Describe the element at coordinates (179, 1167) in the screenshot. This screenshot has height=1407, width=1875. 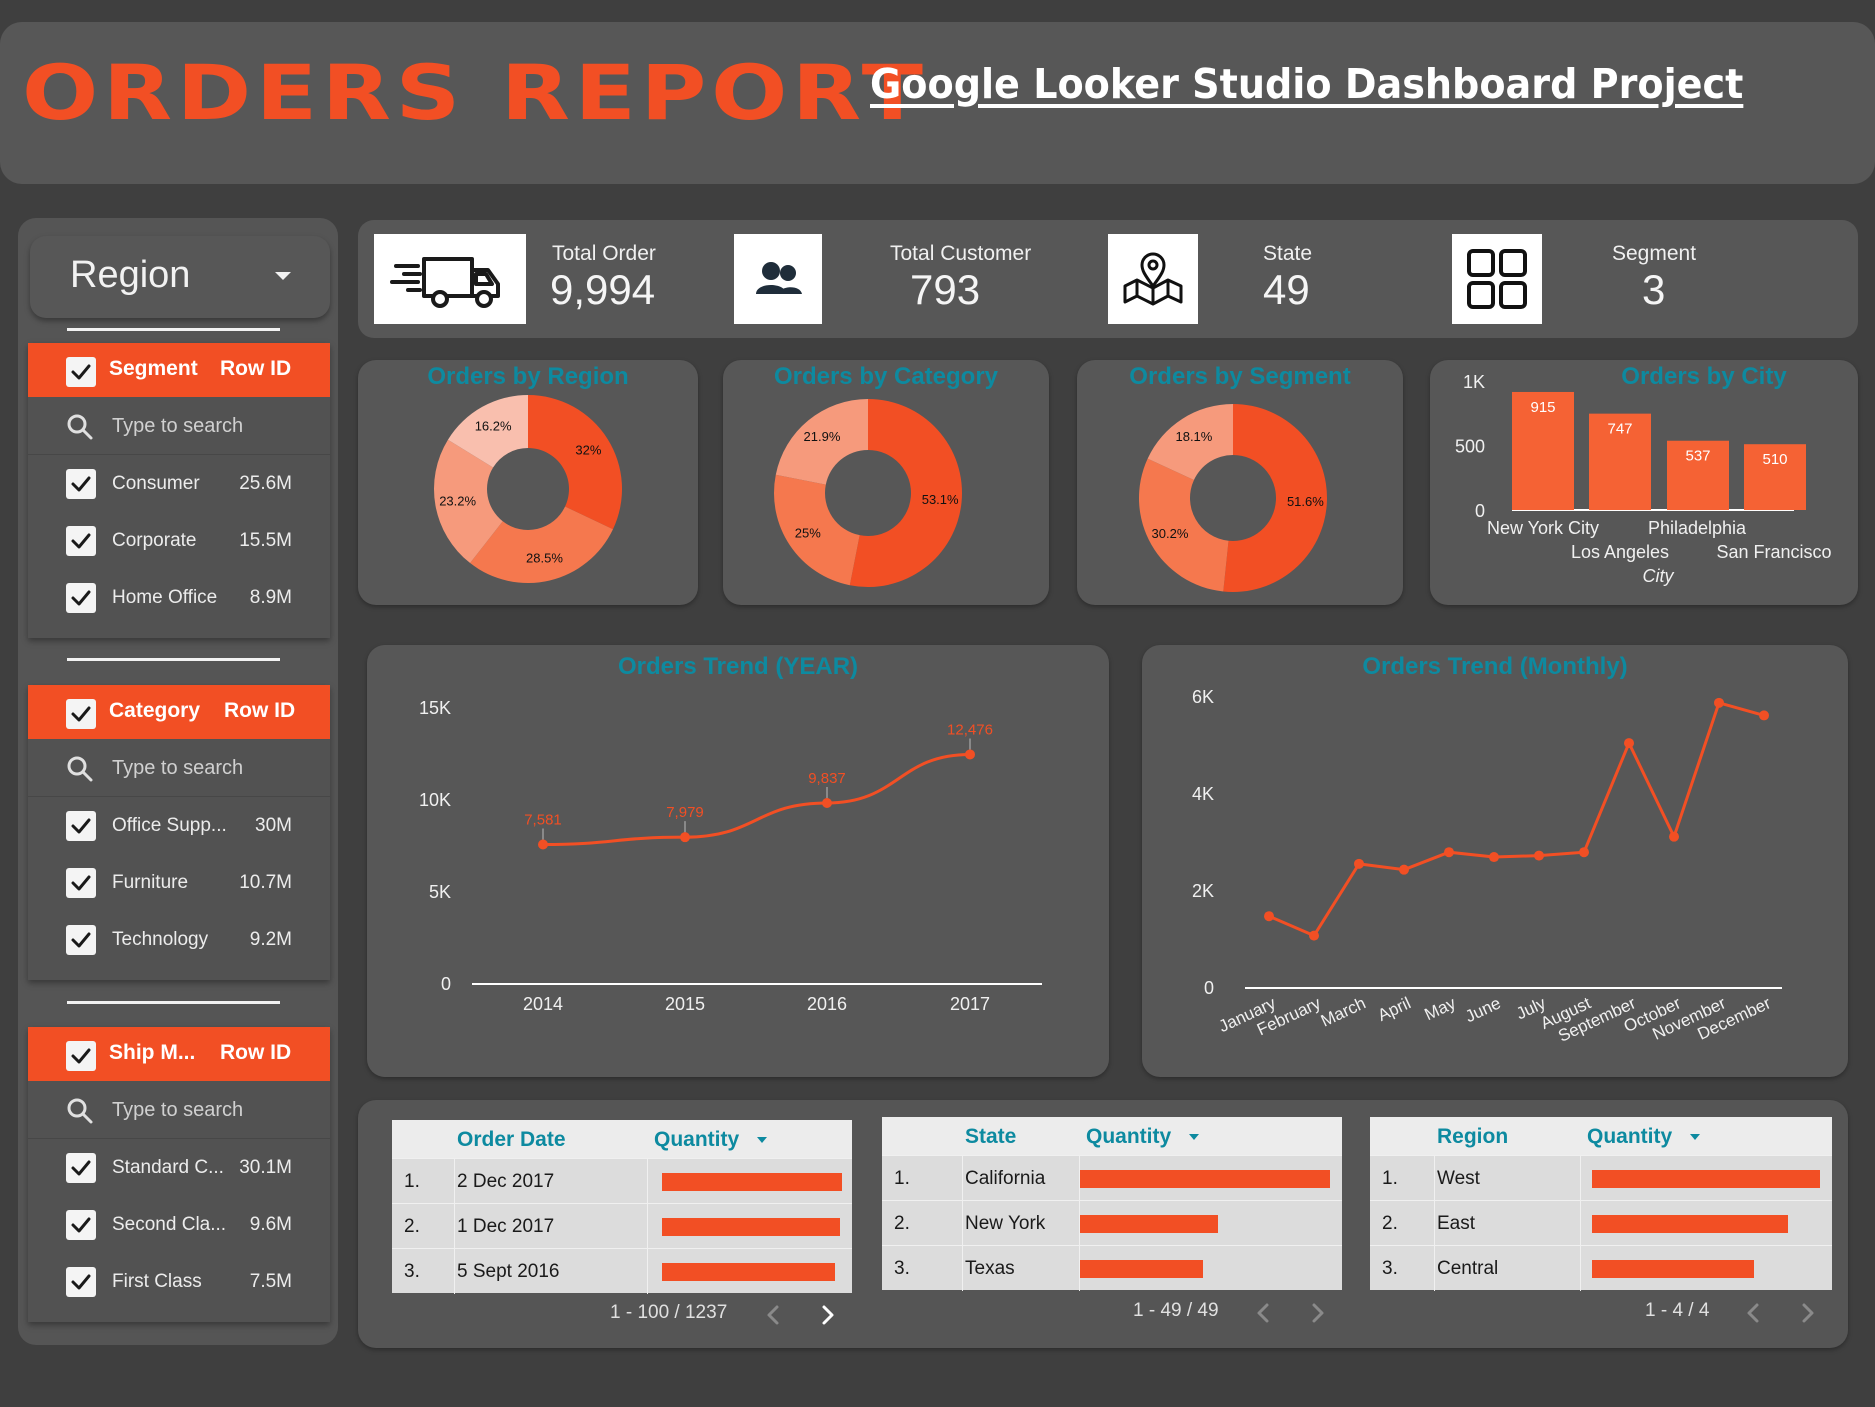
I see `filter-option: Standard C... 30.1M` at that location.